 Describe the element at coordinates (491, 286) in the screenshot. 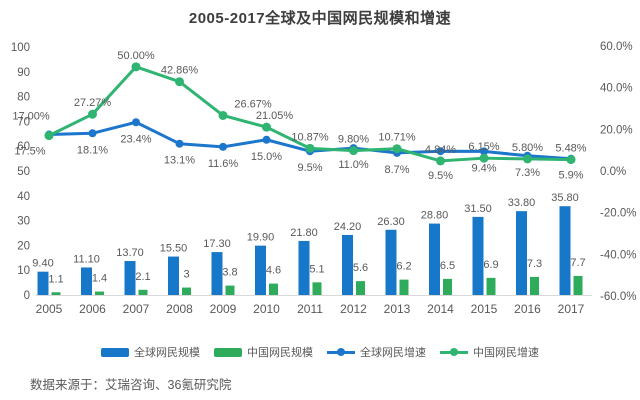

I see `bar-china-2015` at that location.